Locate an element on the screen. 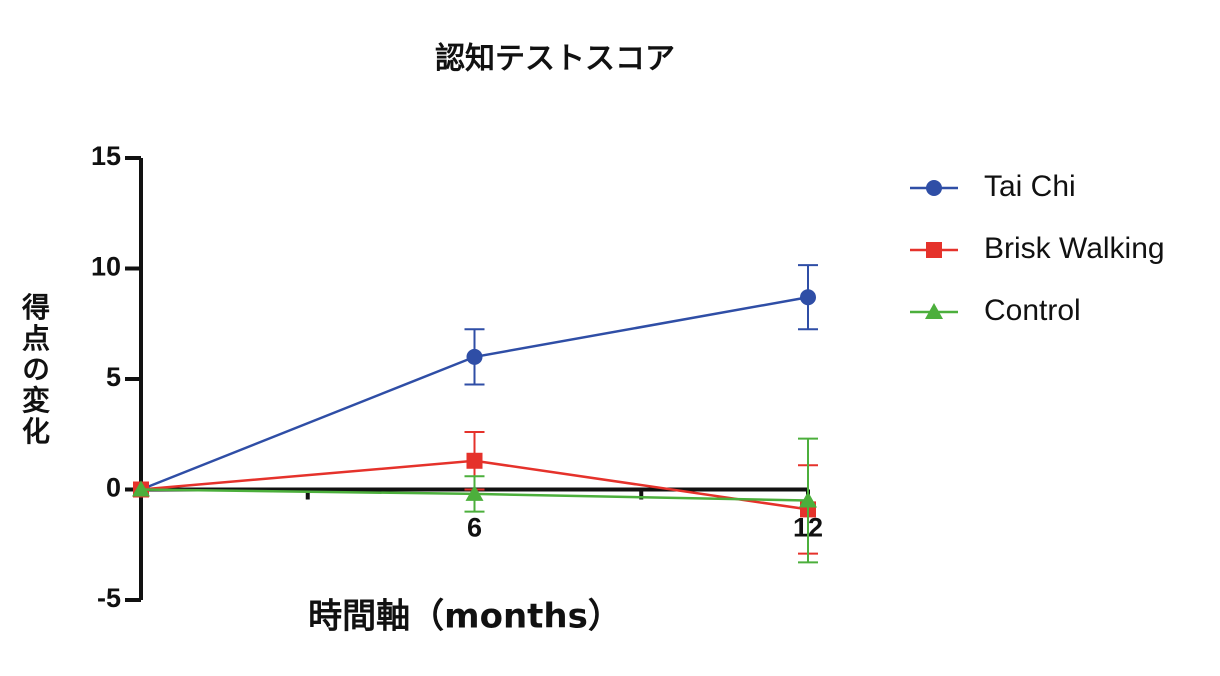  y-tick-label: 15 is located at coordinates (106, 156).